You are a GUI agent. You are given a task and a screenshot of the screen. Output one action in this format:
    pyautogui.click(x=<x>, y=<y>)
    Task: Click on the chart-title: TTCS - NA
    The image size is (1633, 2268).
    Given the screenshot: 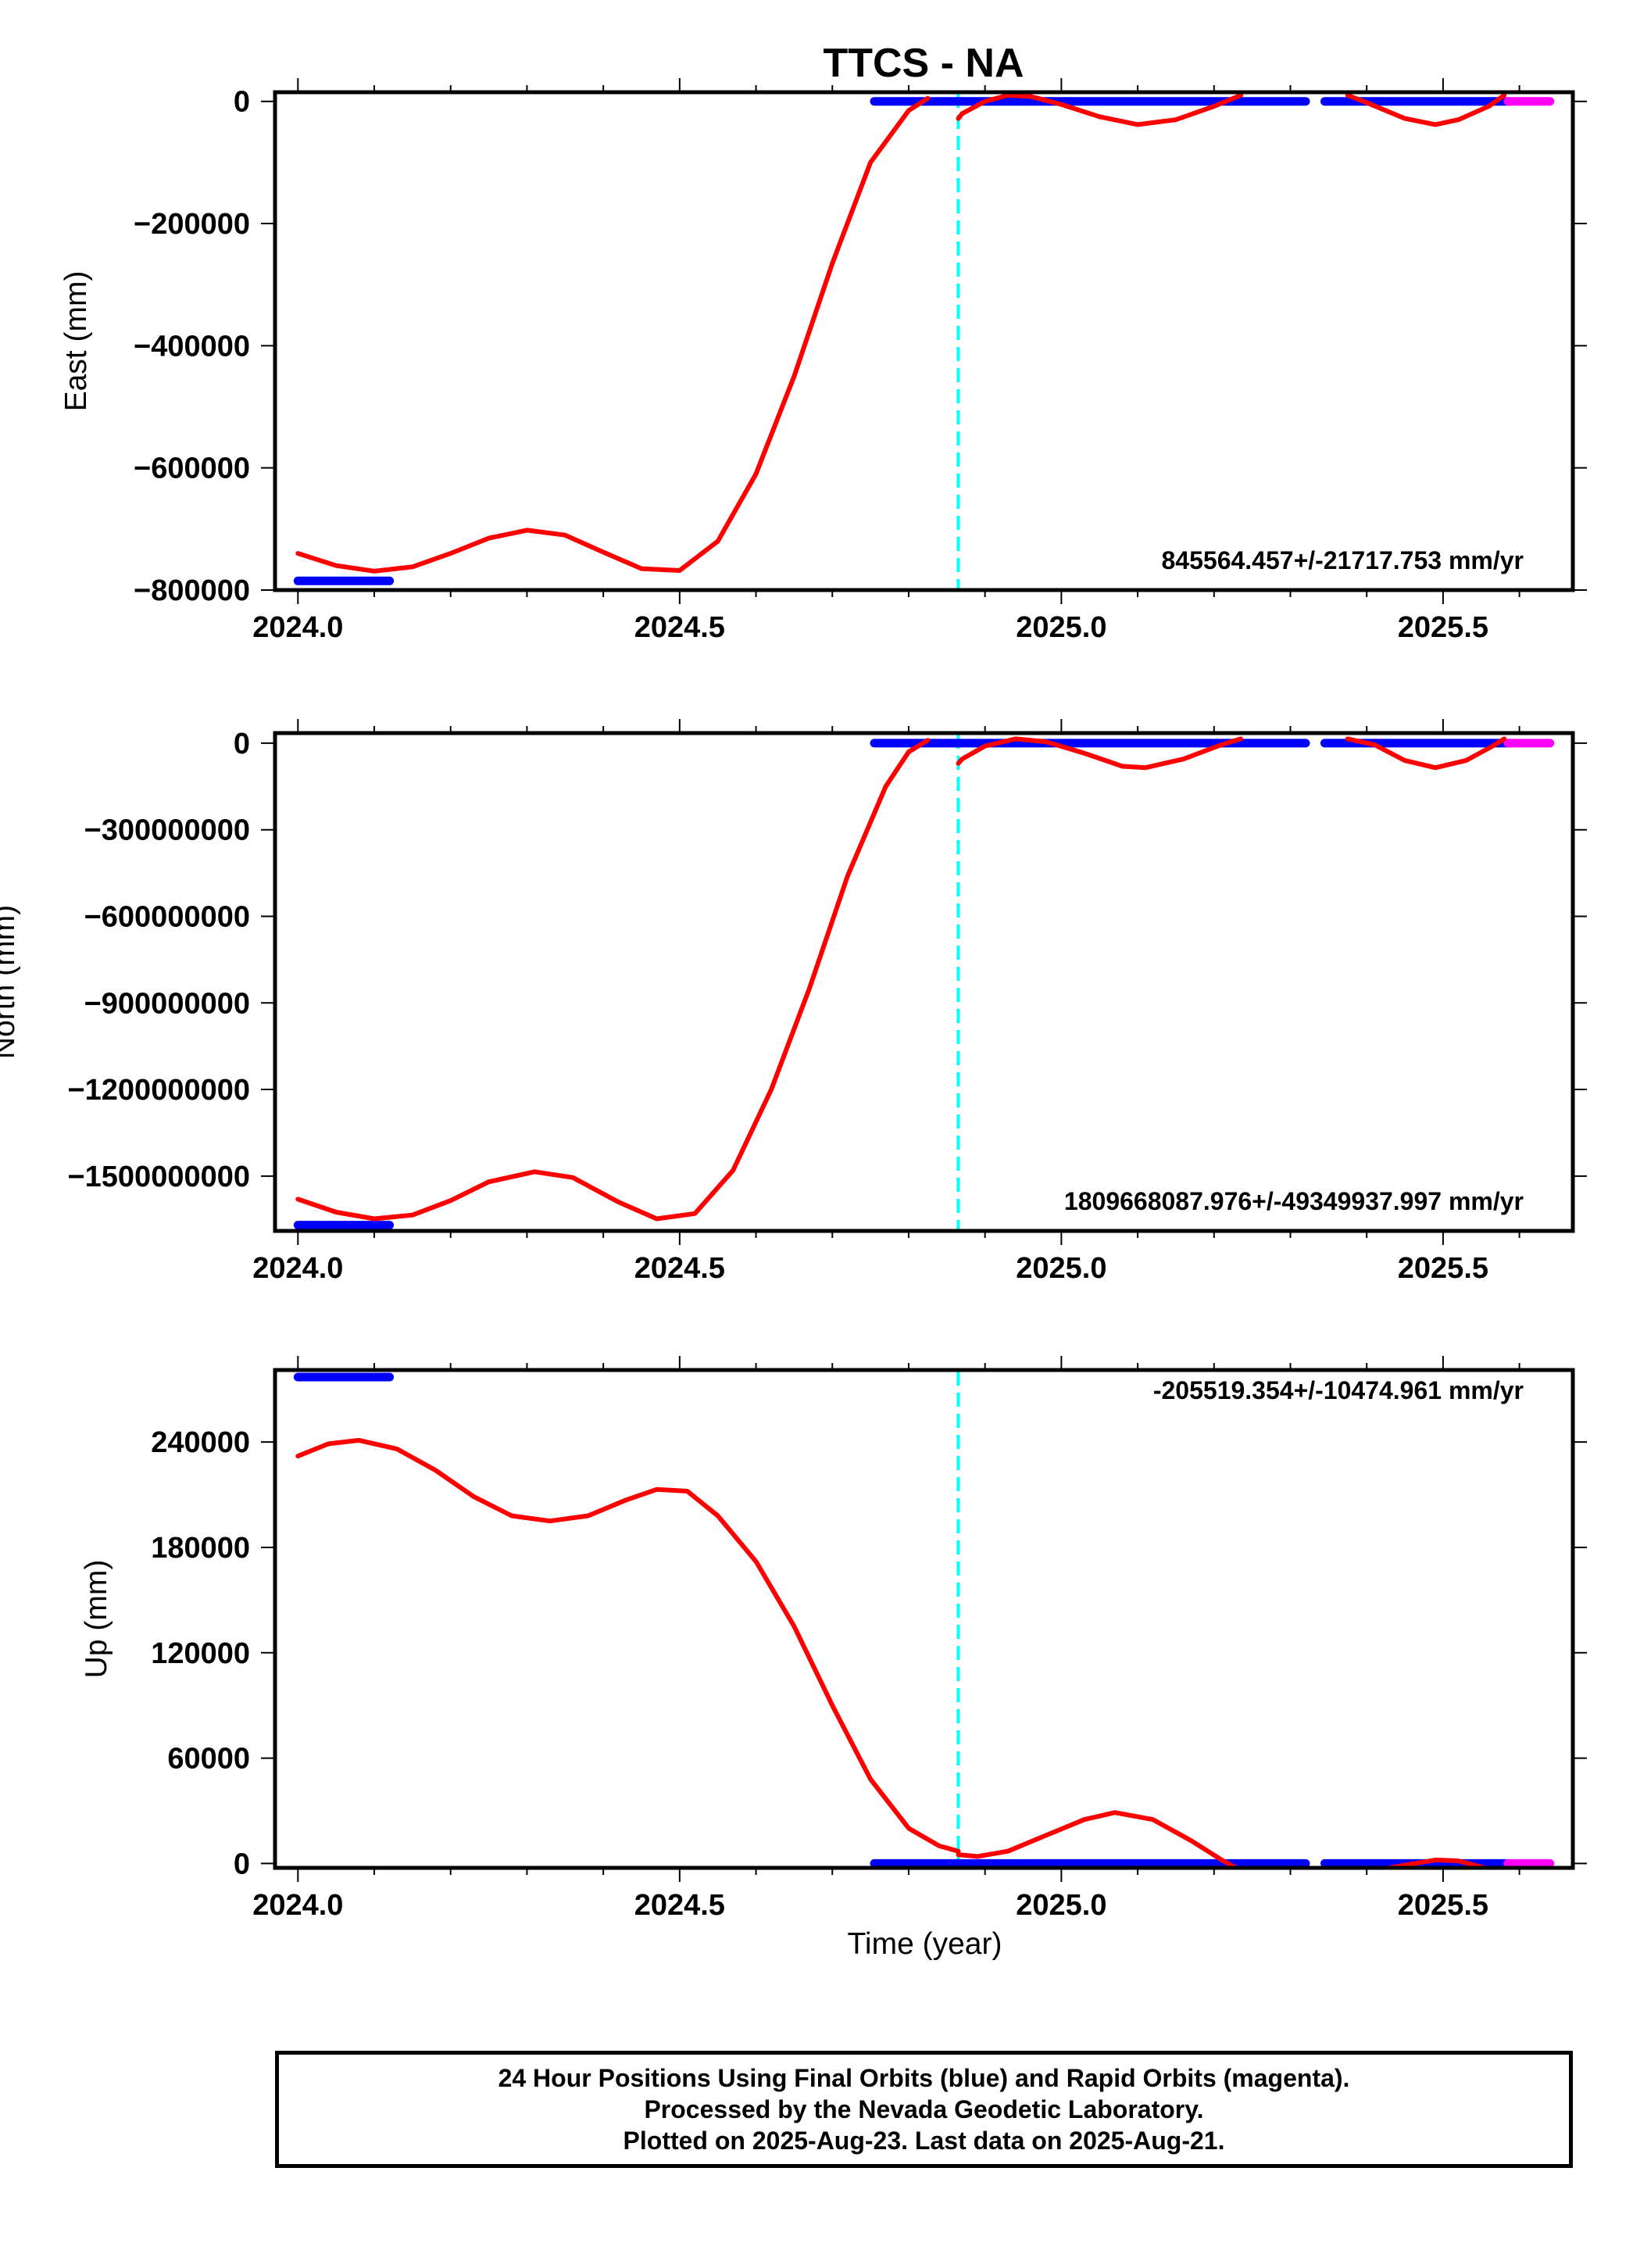 What is the action you would take?
    pyautogui.click(x=923, y=64)
    